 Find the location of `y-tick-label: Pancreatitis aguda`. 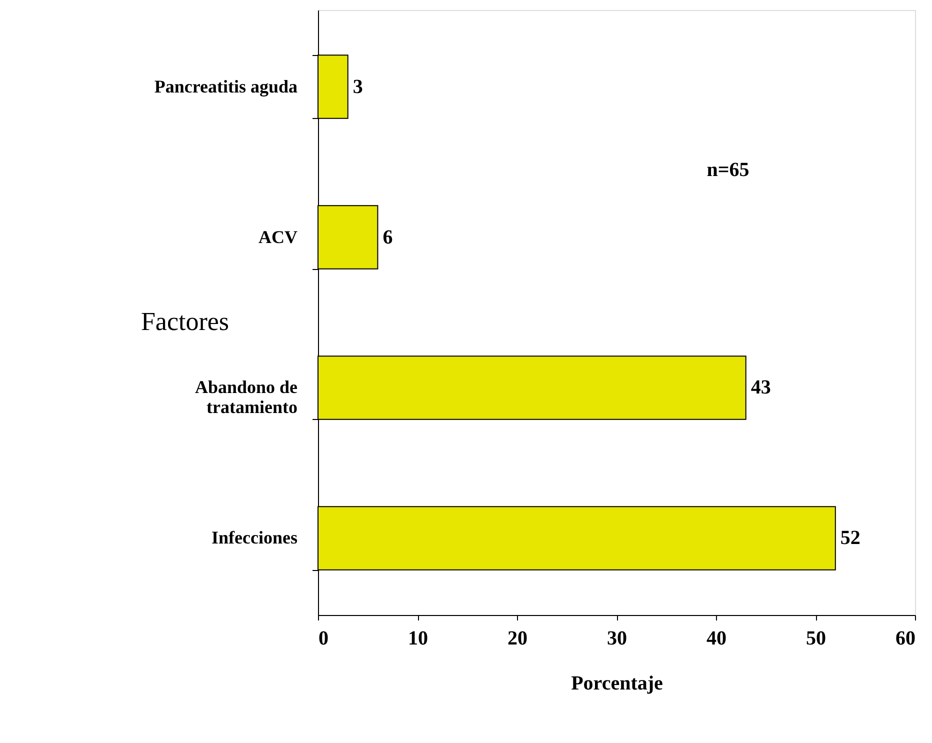

y-tick-label: Pancreatitis aguda is located at coordinates (226, 86).